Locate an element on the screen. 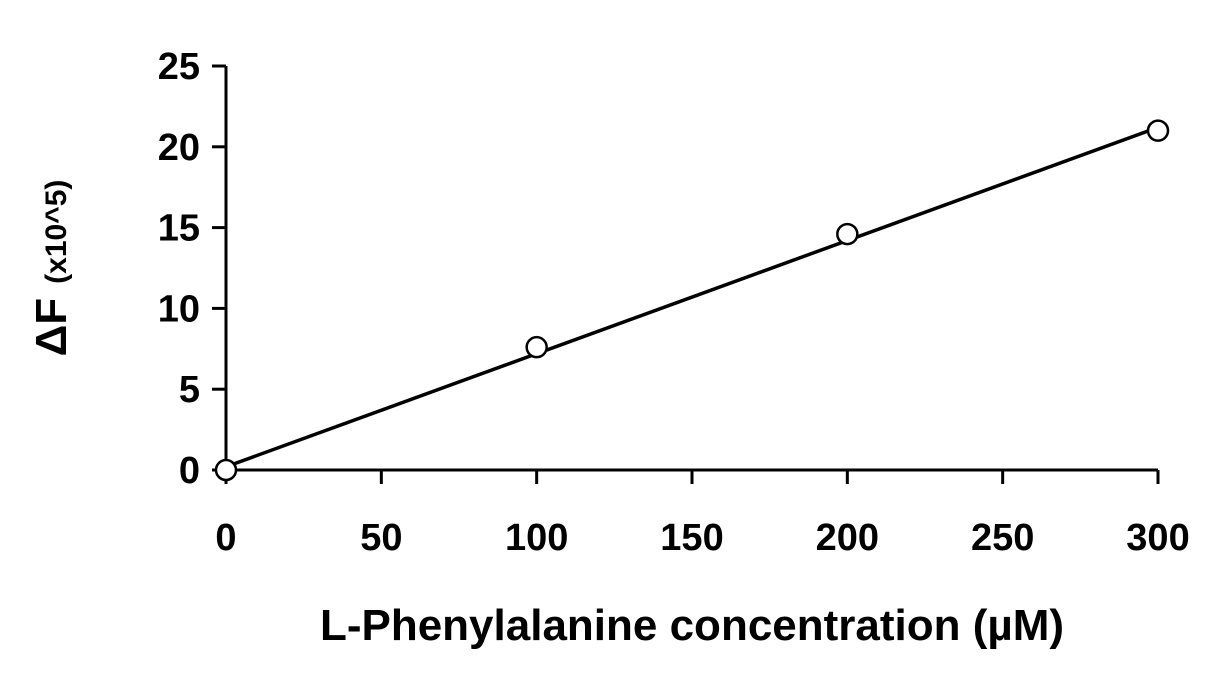 Image resolution: width=1218 pixels, height=682 pixels. y-tick-label: 25 is located at coordinates (179, 67).